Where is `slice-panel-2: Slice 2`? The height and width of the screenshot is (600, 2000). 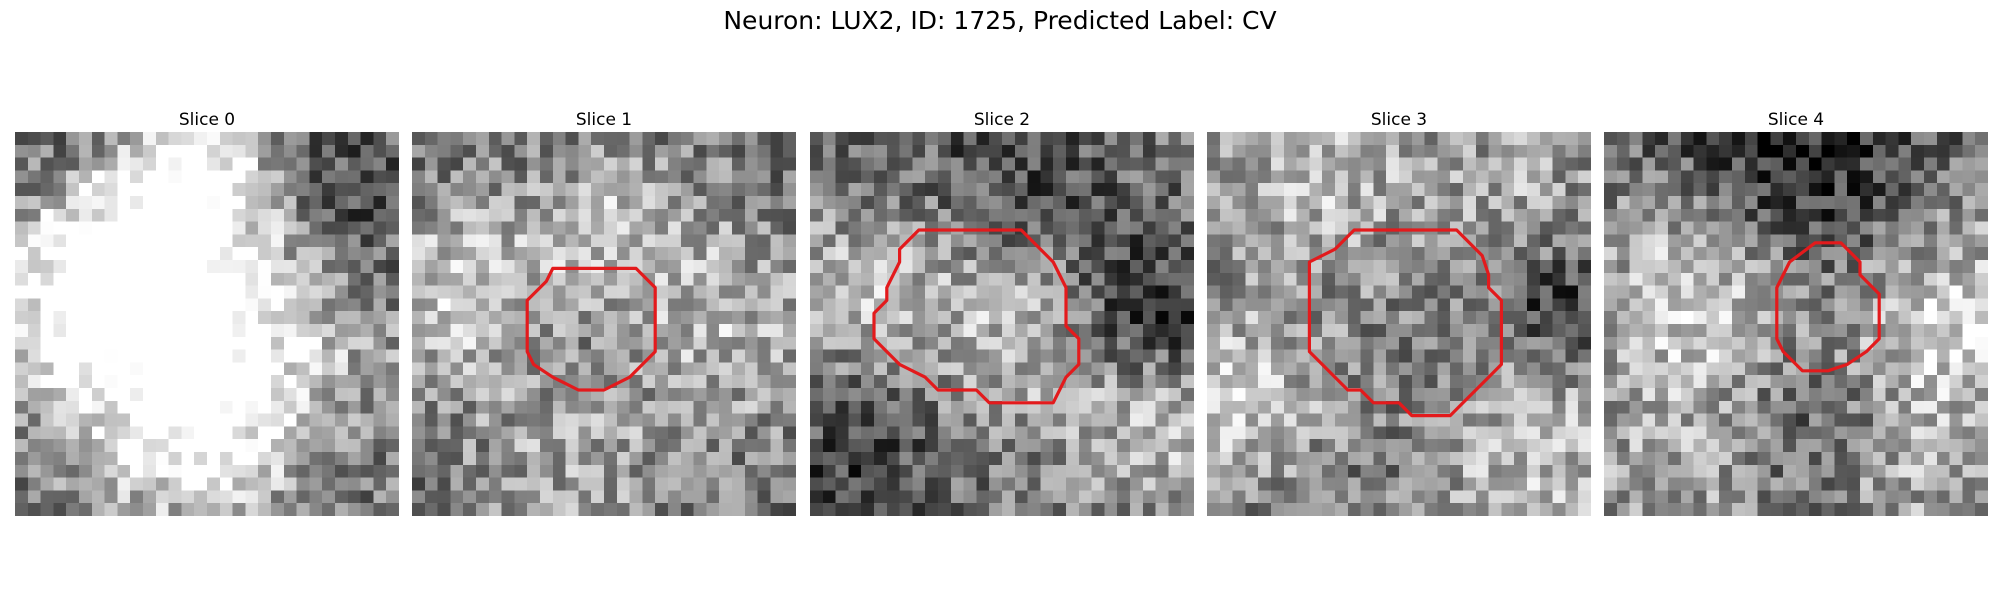 slice-panel-2: Slice 2 is located at coordinates (1002, 312).